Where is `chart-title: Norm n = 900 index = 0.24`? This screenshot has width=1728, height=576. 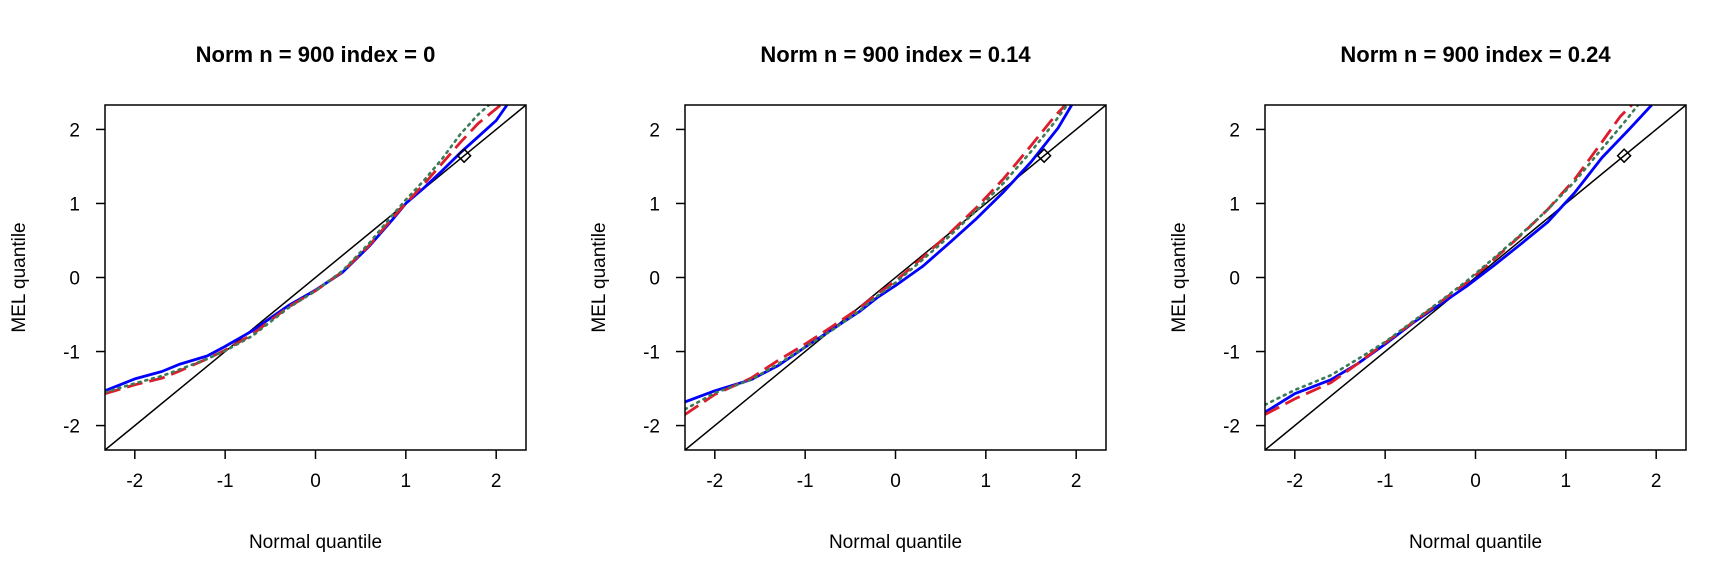 chart-title: Norm n = 900 index = 0.24 is located at coordinates (1475, 54).